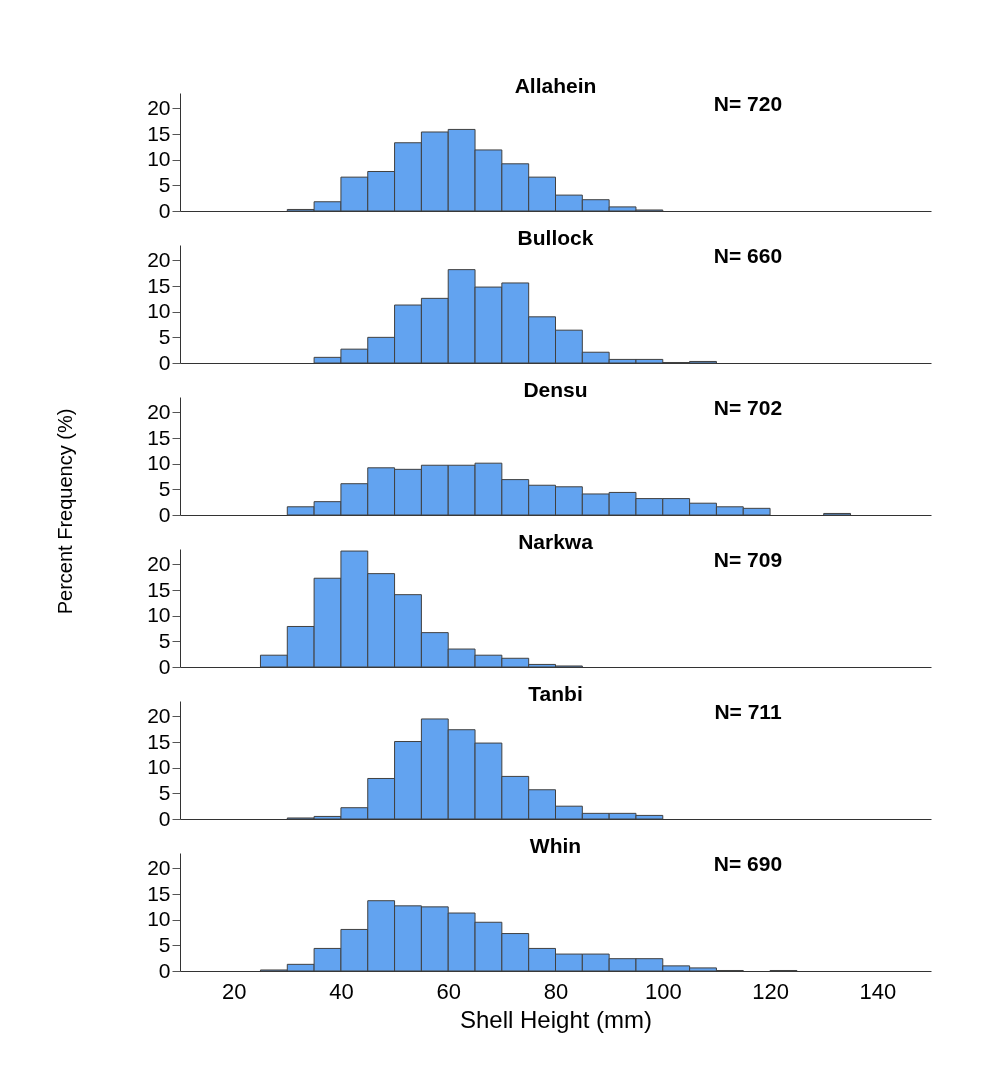  I want to click on x-axis-title: Shell Height (mm), so click(556, 1019).